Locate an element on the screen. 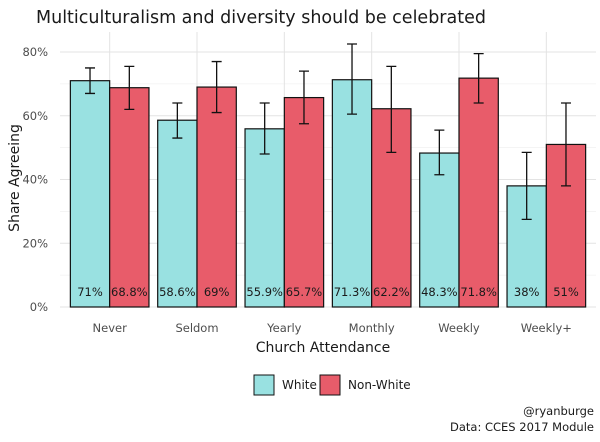 The height and width of the screenshot is (442, 600). bar-white-monthly is located at coordinates (352, 193).